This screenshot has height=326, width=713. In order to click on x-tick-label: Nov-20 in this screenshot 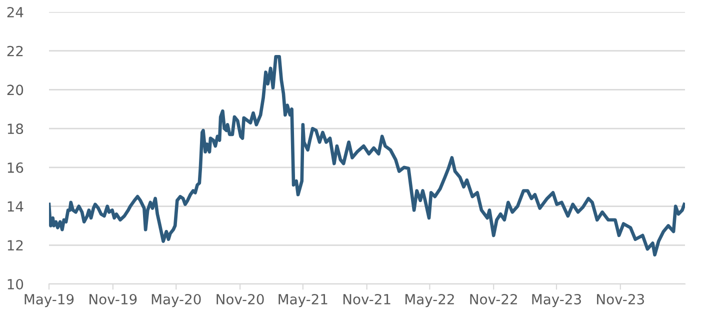, I will do `click(240, 299)`.